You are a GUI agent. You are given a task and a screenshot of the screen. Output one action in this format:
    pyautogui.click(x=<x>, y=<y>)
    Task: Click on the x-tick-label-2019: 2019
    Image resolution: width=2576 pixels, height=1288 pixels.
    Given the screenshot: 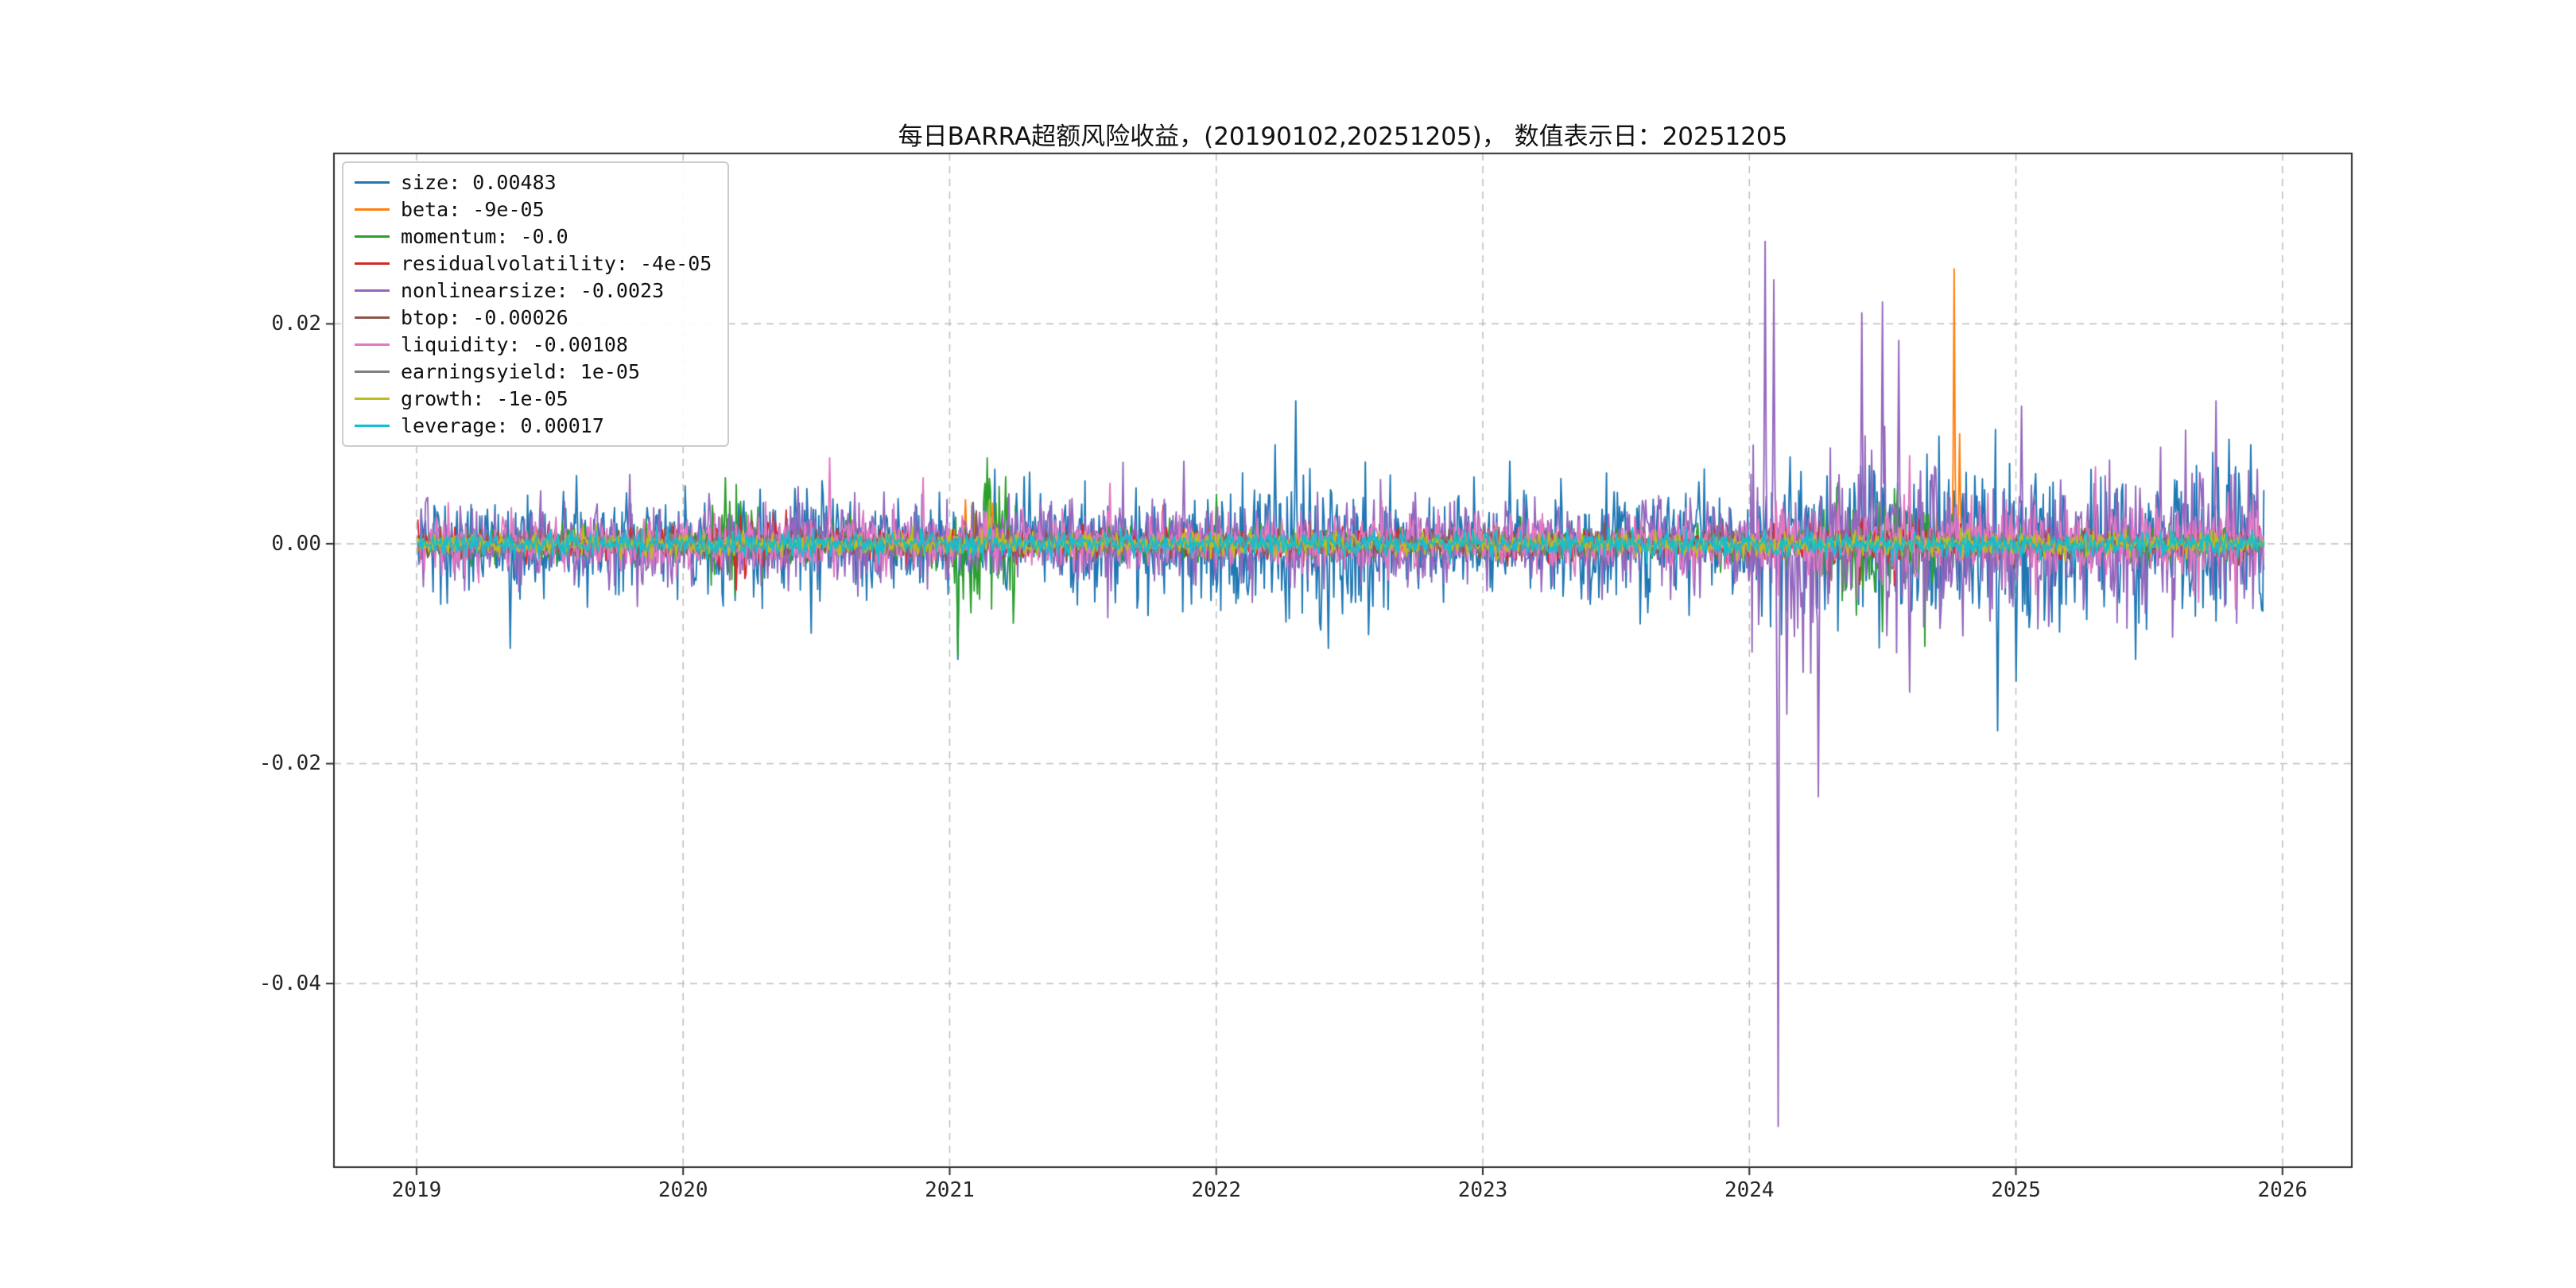 What is the action you would take?
    pyautogui.click(x=417, y=1190)
    